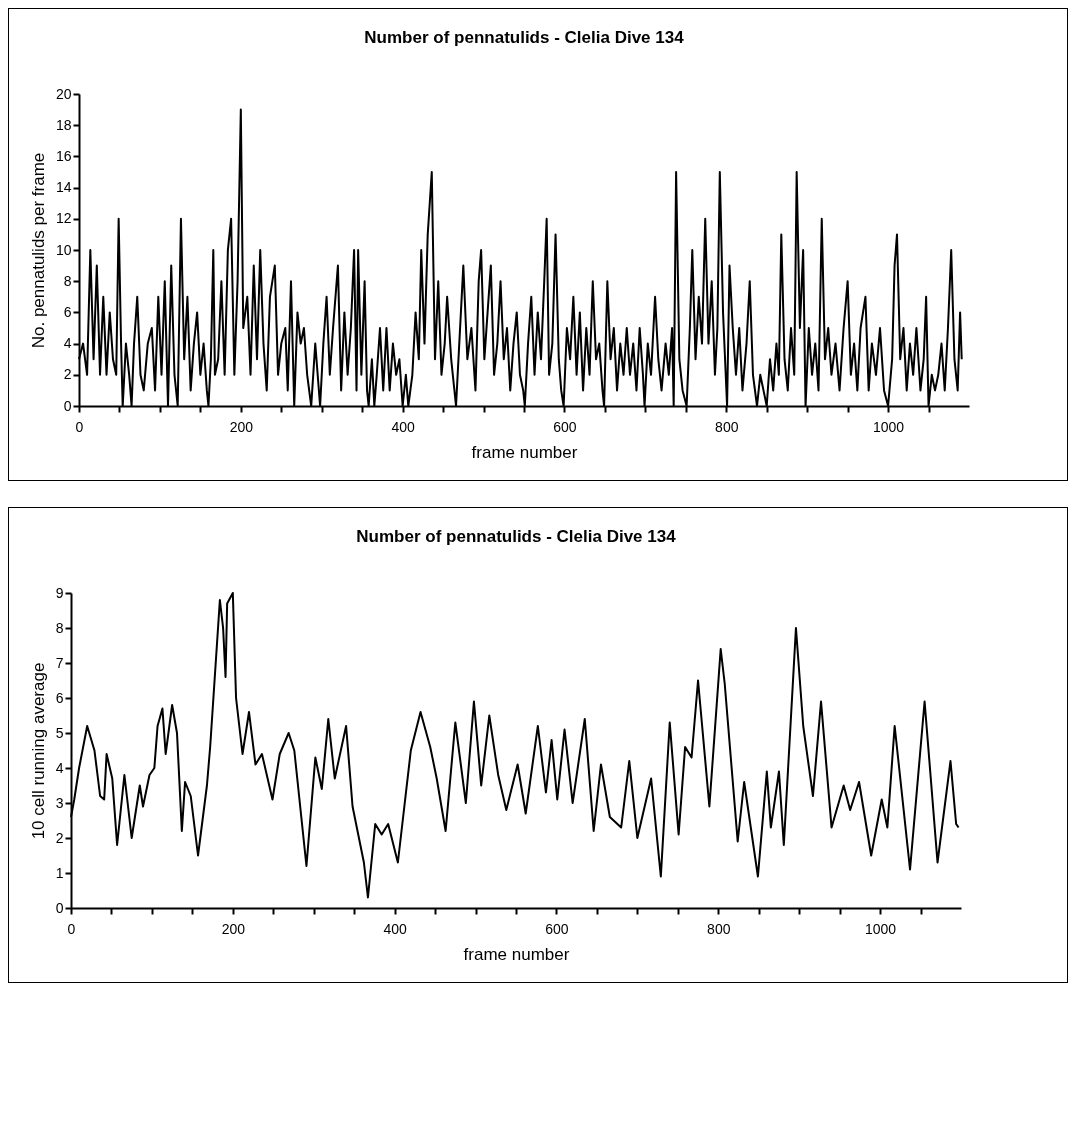 The image size is (1092, 1147). Describe the element at coordinates (63, 187) in the screenshot. I see `y-tick-label: 14` at that location.